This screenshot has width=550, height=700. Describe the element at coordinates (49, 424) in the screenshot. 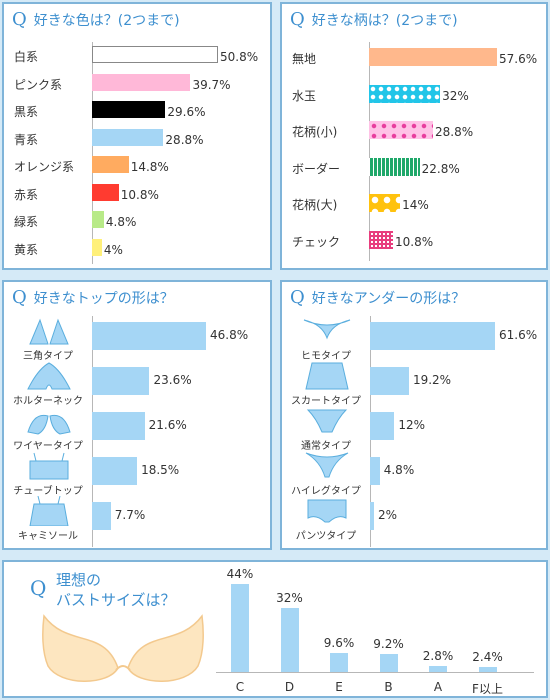

I see `wire-bikini-top-icon` at that location.